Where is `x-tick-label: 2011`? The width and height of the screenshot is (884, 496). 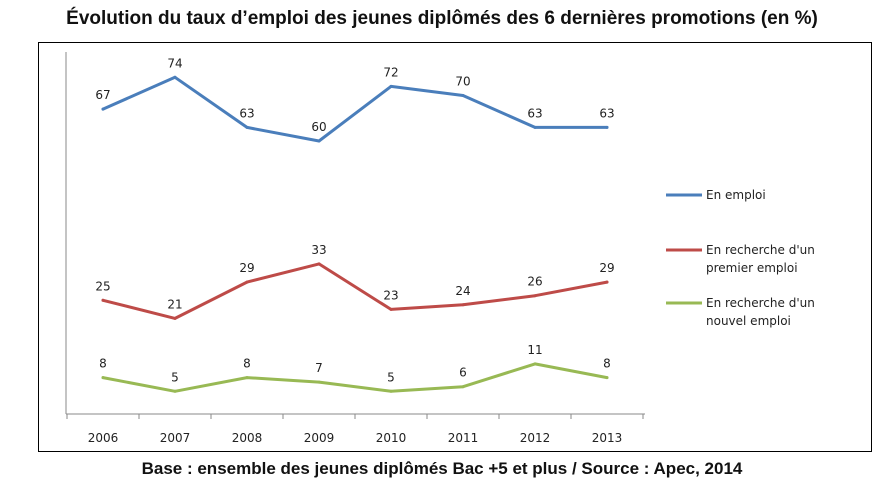 x-tick-label: 2011 is located at coordinates (463, 438).